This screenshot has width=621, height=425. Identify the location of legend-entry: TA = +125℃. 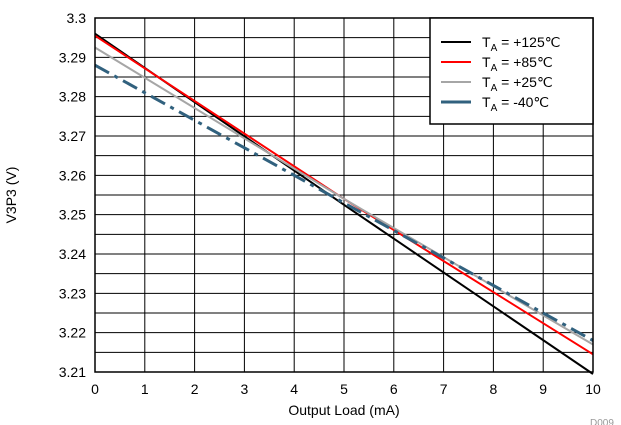
(521, 44).